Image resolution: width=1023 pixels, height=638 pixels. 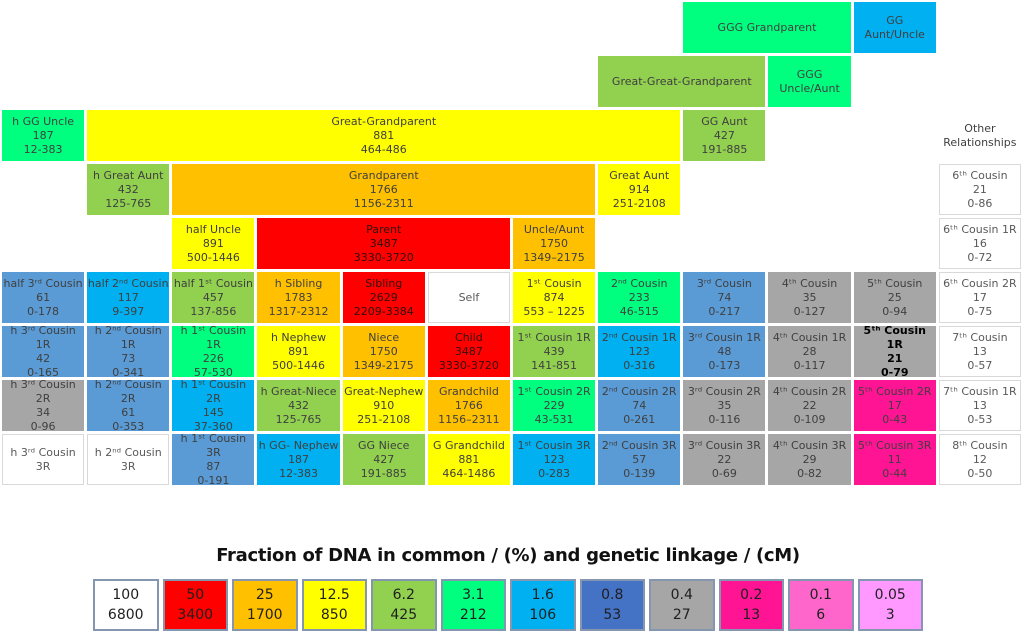 I want to click on cell-label: half 1ˢᵗ Cousin, so click(x=213, y=283).